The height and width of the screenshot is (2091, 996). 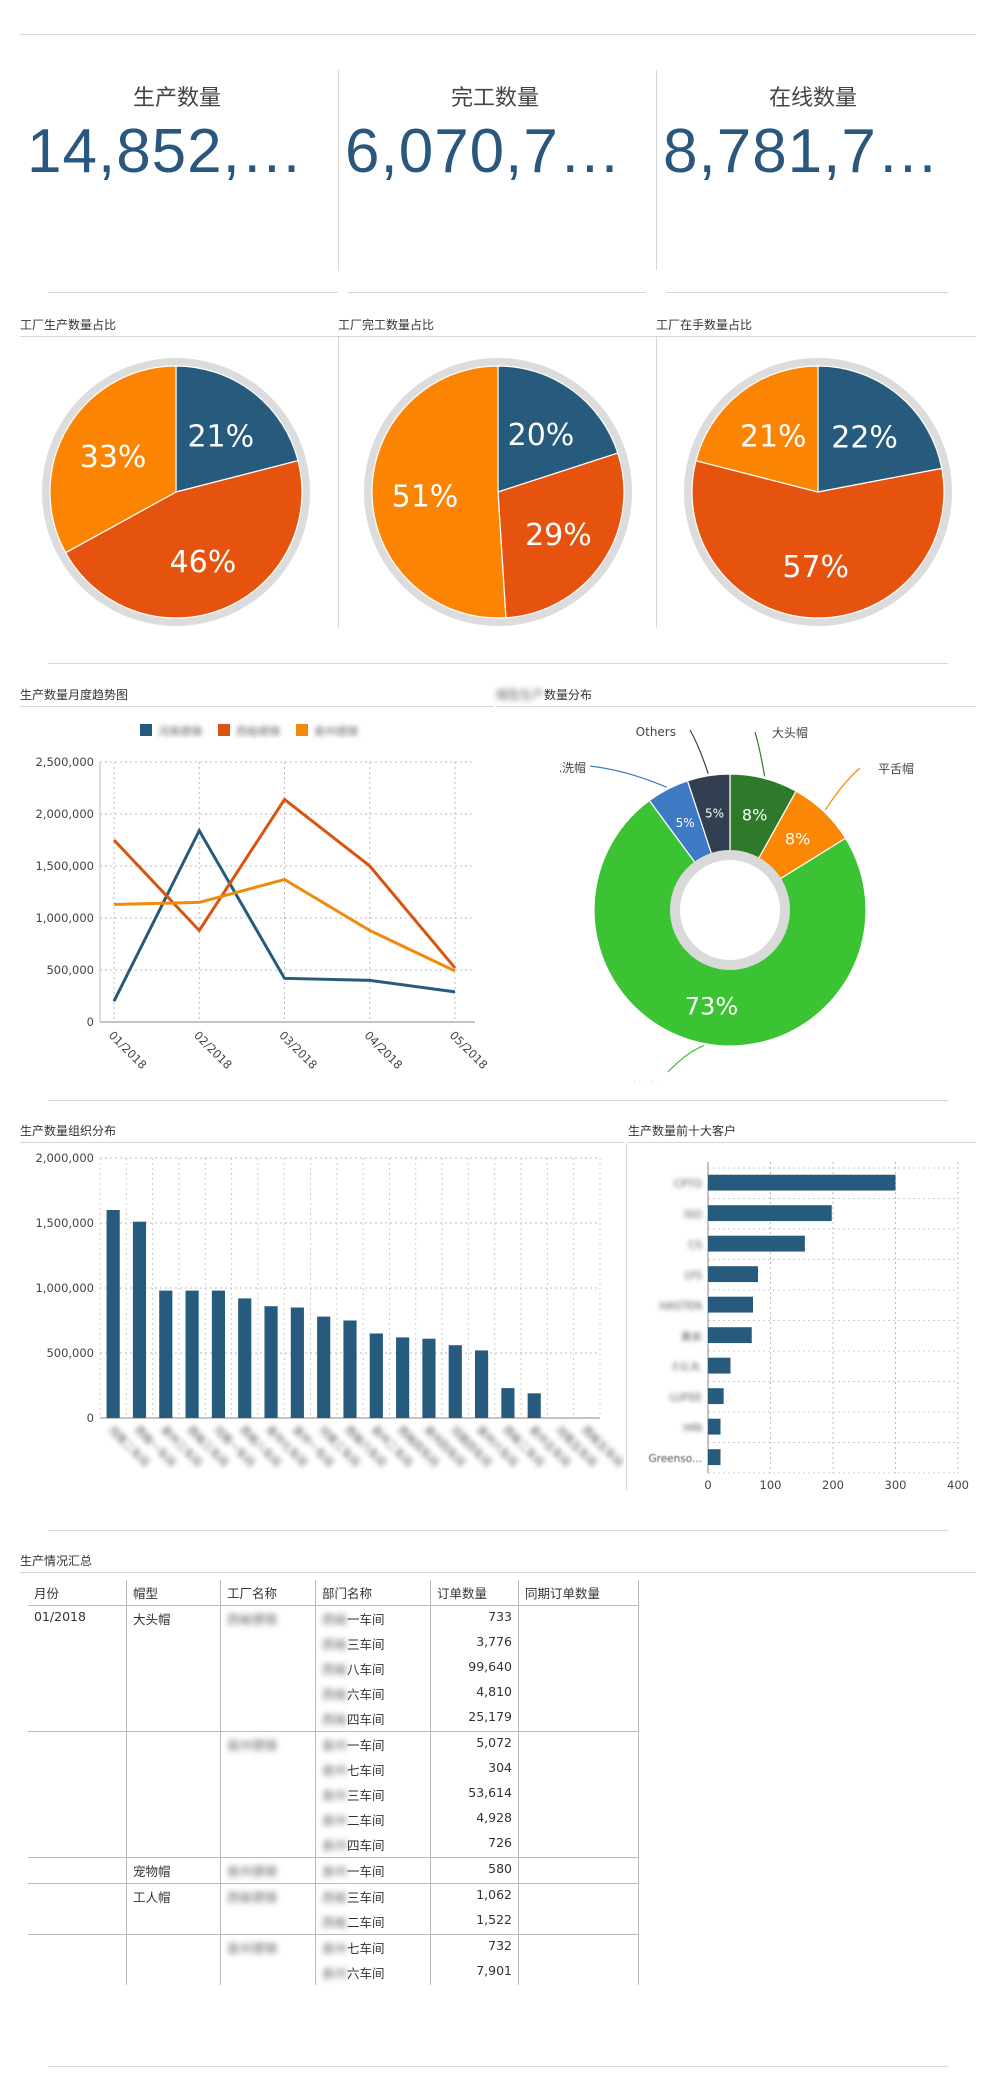 What do you see at coordinates (333, 1744) in the screenshot?
I see `table-row: 泉州德锦 泉州一车间 5,072` at bounding box center [333, 1744].